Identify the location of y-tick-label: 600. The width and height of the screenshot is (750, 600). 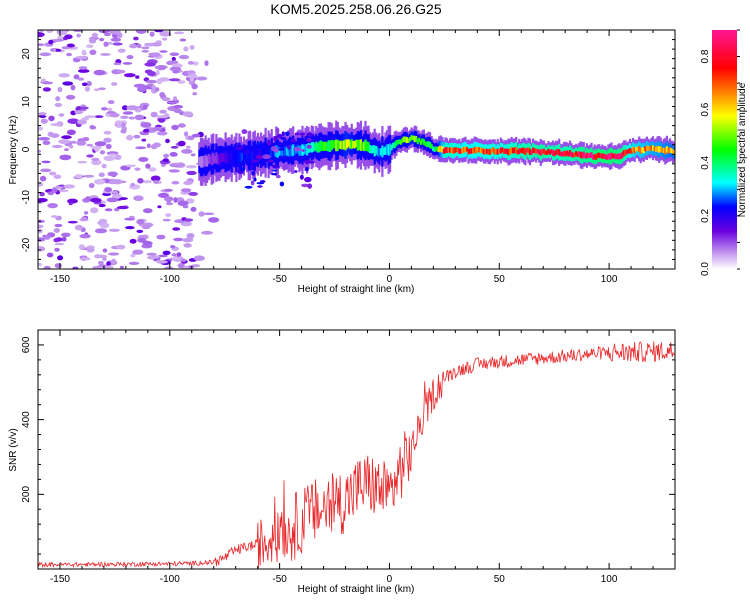
(26, 344).